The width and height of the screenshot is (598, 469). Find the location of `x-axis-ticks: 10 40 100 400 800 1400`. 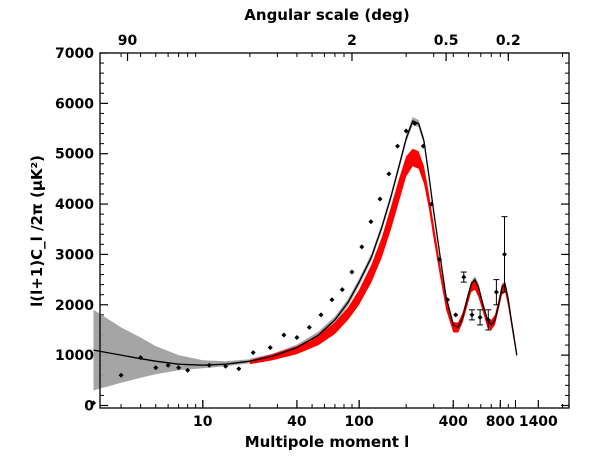

x-axis-ticks: 10 40 100 400 800 1400 is located at coordinates (342, 415).